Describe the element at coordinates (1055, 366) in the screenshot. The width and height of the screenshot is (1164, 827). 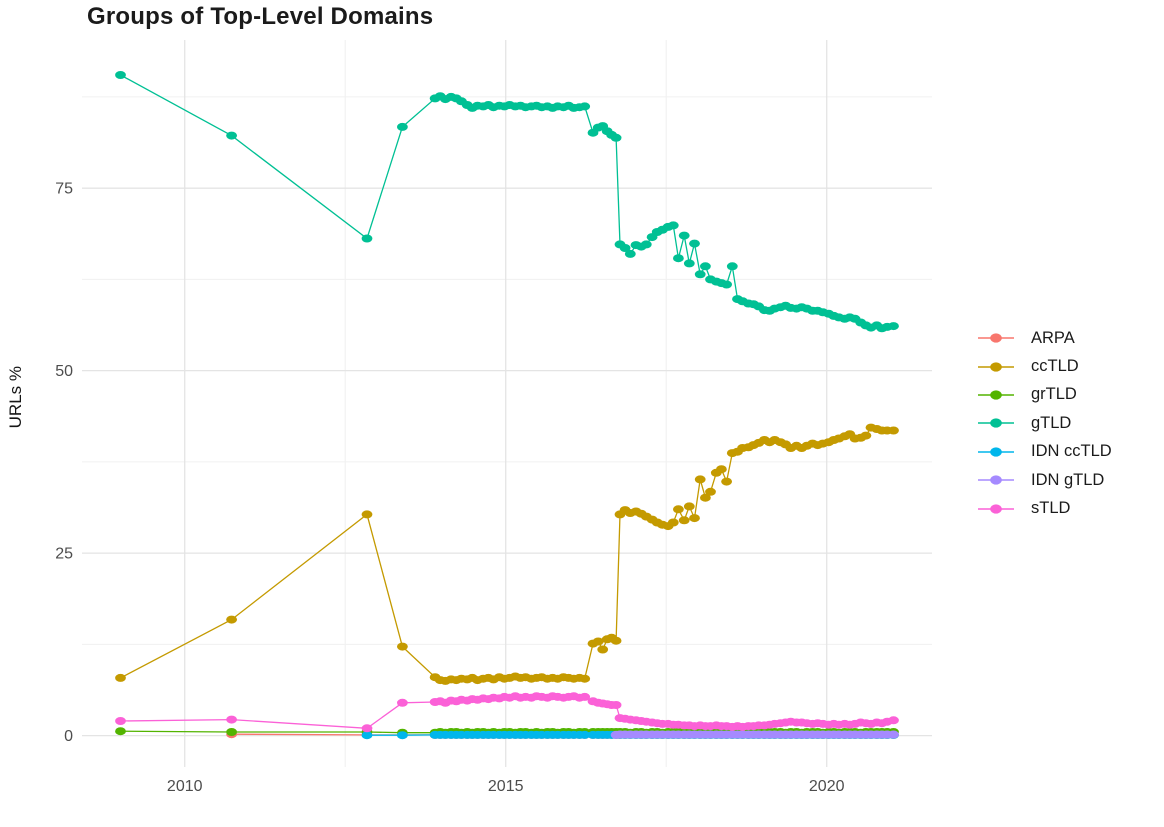
I see `legend-label-cctld: ccTLD` at that location.